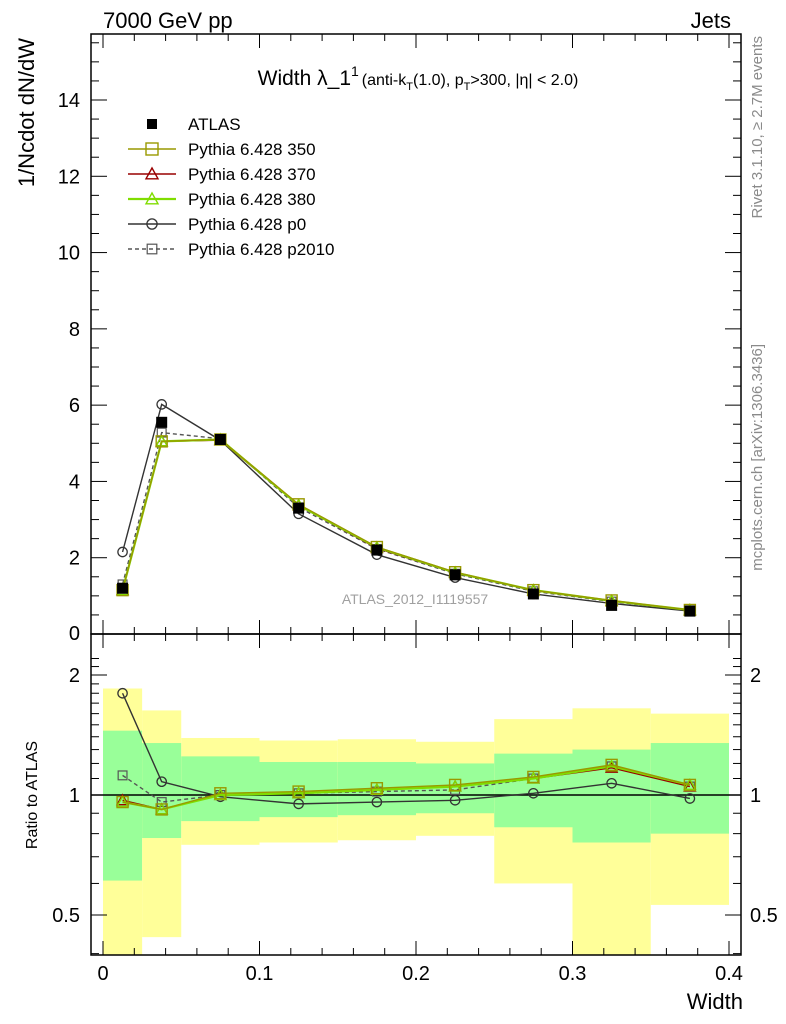  I want to click on mcplots-label: mcplots.cern.ch [arXiv:1306.3436], so click(757, 457).